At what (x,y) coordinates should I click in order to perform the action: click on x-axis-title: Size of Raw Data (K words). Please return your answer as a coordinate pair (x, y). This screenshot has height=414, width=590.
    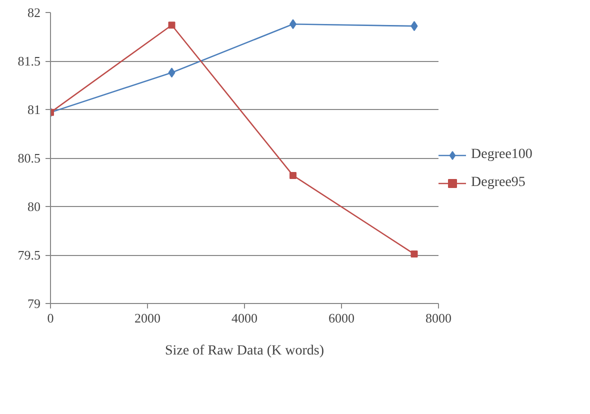
    Looking at the image, I should click on (244, 351).